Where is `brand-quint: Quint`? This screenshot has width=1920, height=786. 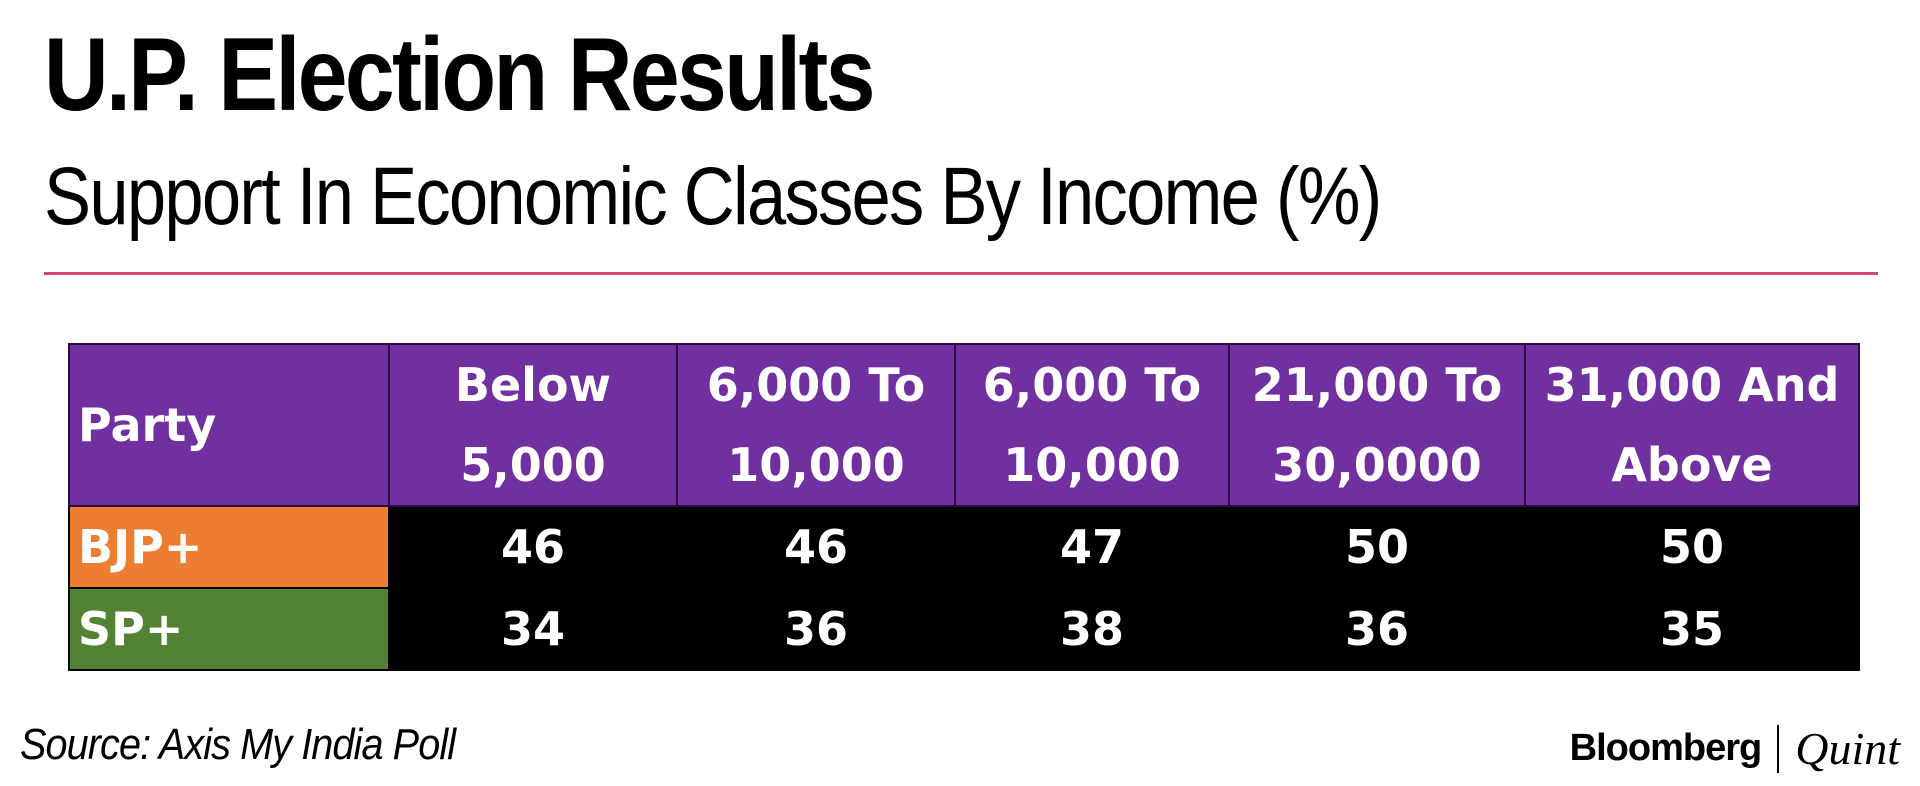
brand-quint: Quint is located at coordinates (1847, 748).